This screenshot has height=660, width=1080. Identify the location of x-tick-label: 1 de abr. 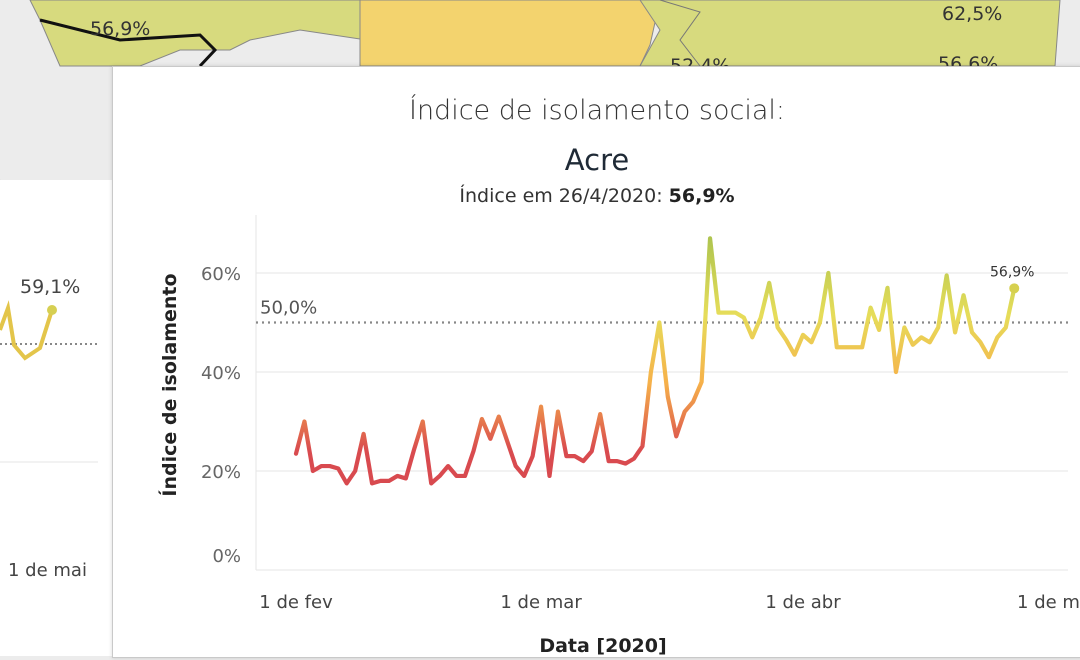
(803, 602).